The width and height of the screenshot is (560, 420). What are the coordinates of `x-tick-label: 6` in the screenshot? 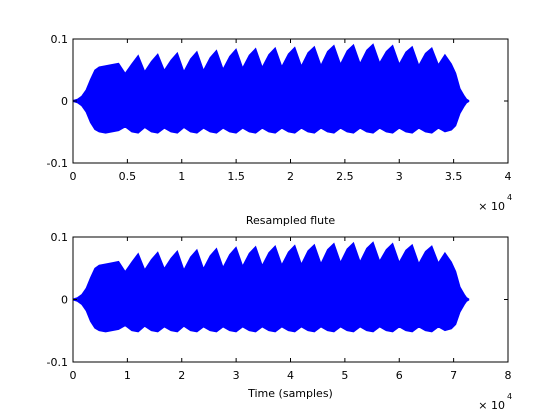 It's located at (399, 375).